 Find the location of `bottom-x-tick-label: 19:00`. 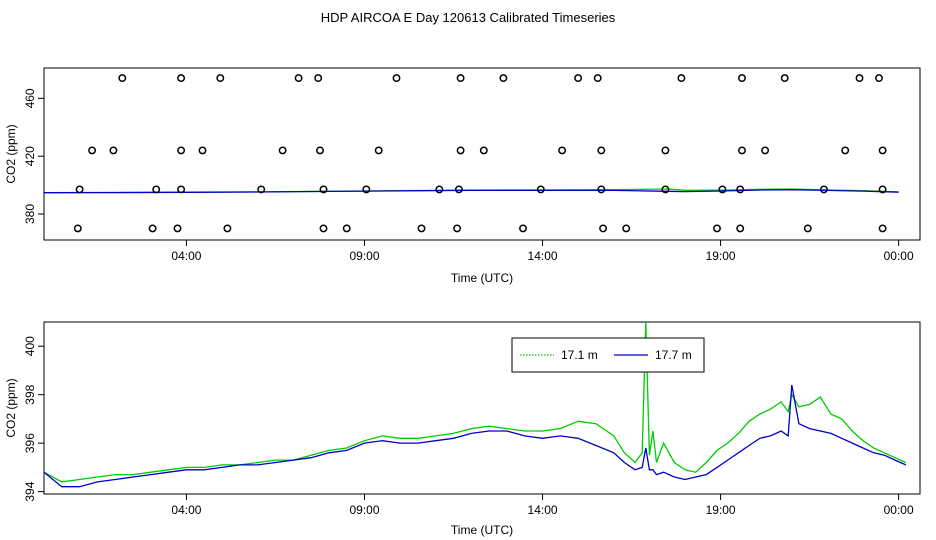

bottom-x-tick-label: 19:00 is located at coordinates (721, 510).